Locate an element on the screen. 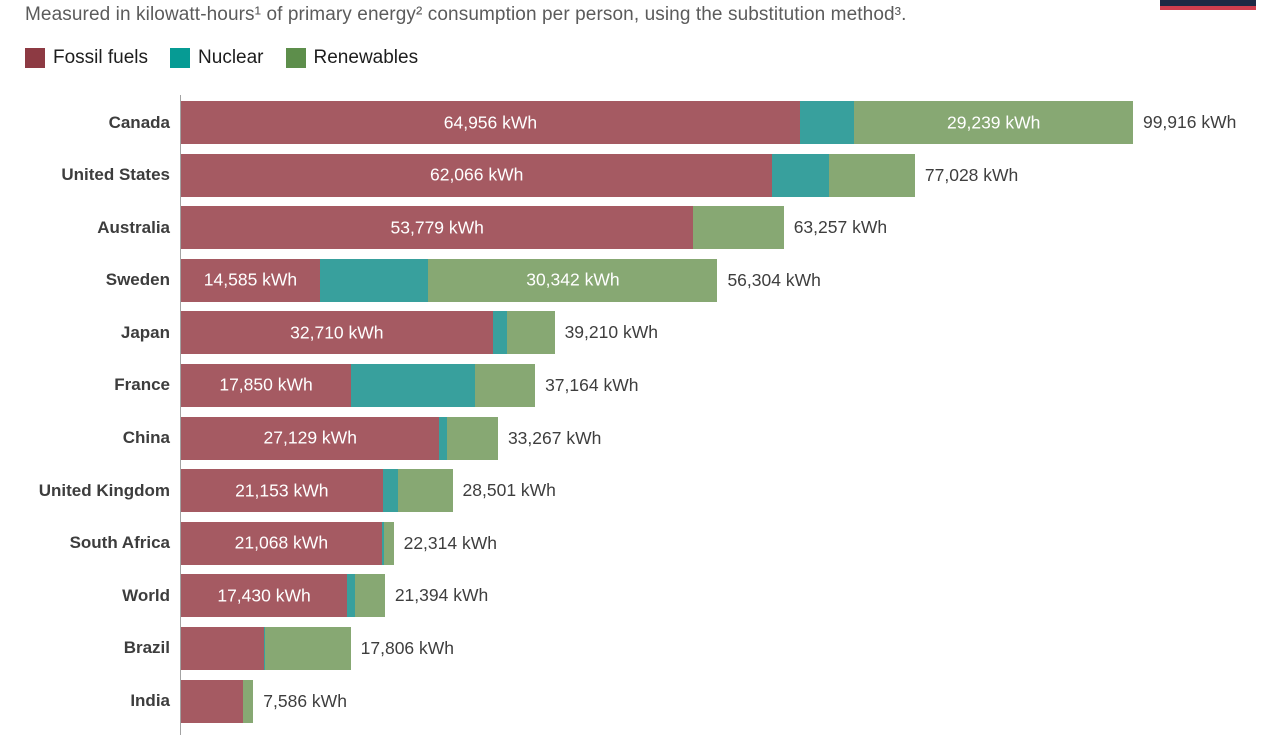 The image size is (1280, 750). total-value-label: 33,267 kWh is located at coordinates (554, 437).